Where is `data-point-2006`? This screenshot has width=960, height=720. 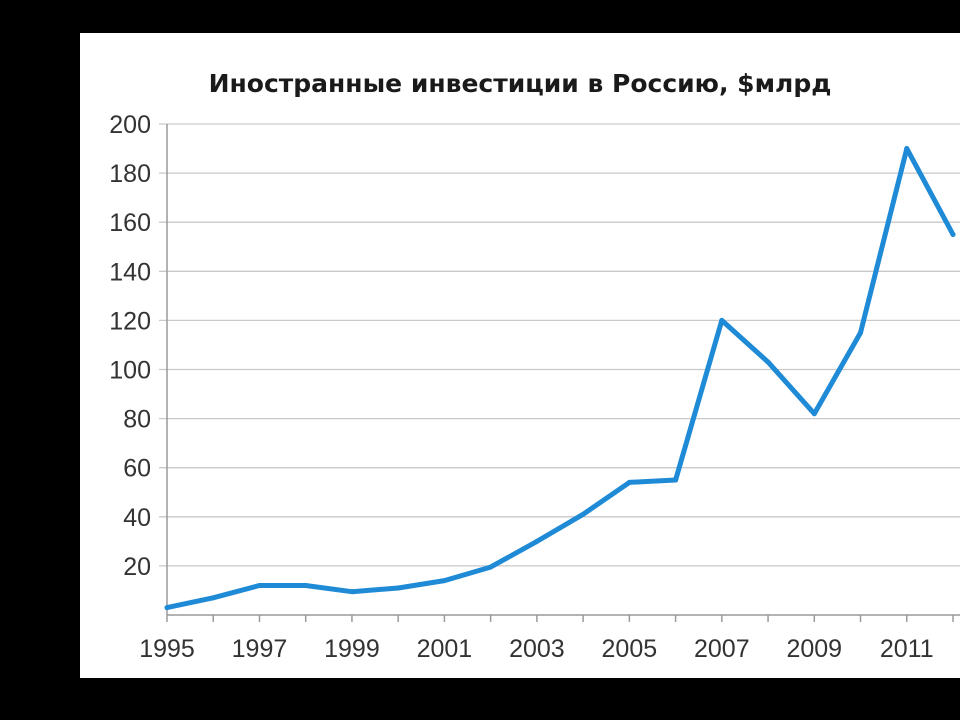
data-point-2006 is located at coordinates (676, 480).